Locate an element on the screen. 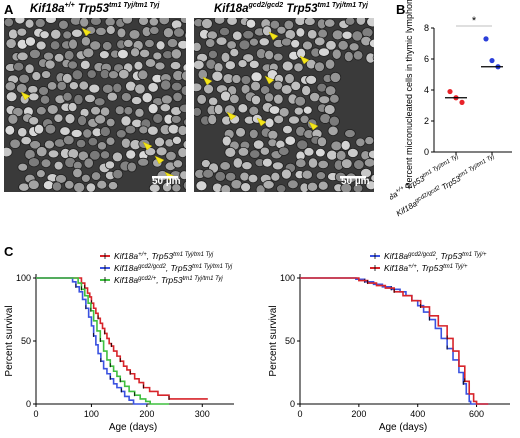 The height and width of the screenshot is (438, 520). micrograph-left is located at coordinates (95, 105).